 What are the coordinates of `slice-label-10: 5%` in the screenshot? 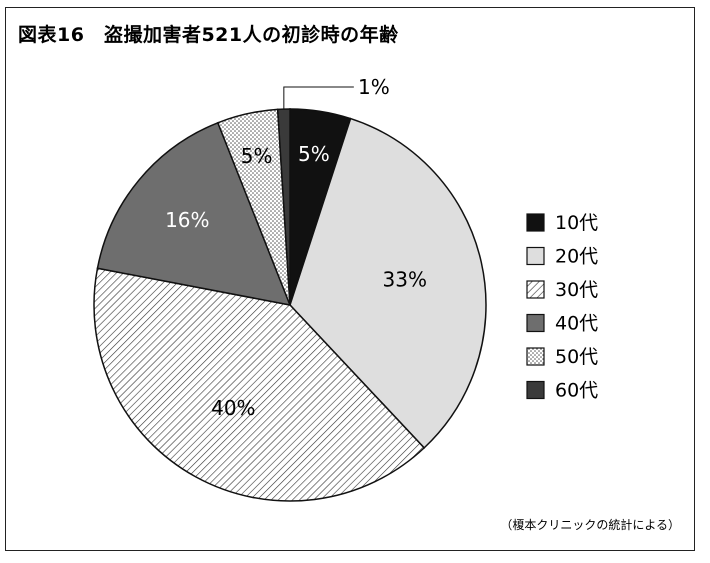 It's located at (314, 154).